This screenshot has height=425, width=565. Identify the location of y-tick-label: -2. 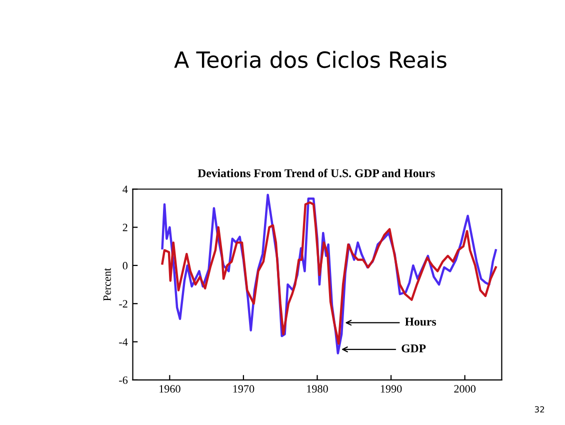
(123, 304).